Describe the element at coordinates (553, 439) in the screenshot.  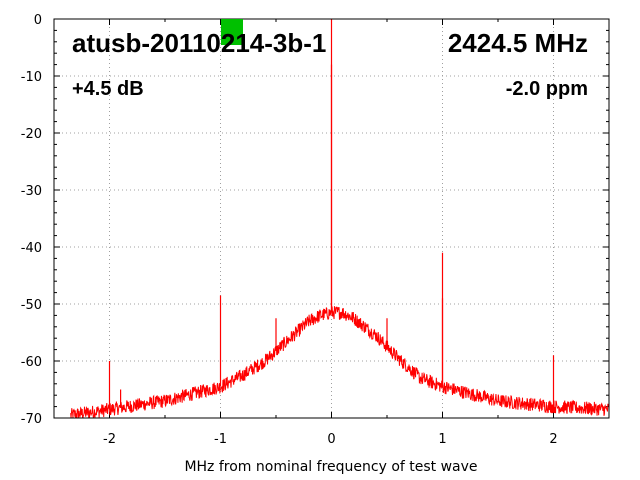
I see `x-tick-label: 2` at that location.